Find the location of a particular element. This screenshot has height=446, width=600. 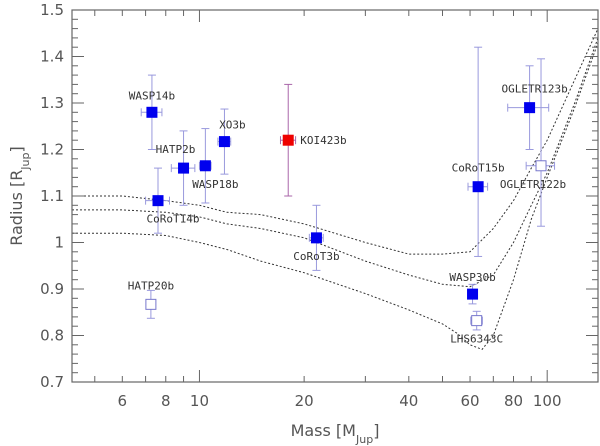

y-axis-label: Radius [RJup] is located at coordinates (19, 196).